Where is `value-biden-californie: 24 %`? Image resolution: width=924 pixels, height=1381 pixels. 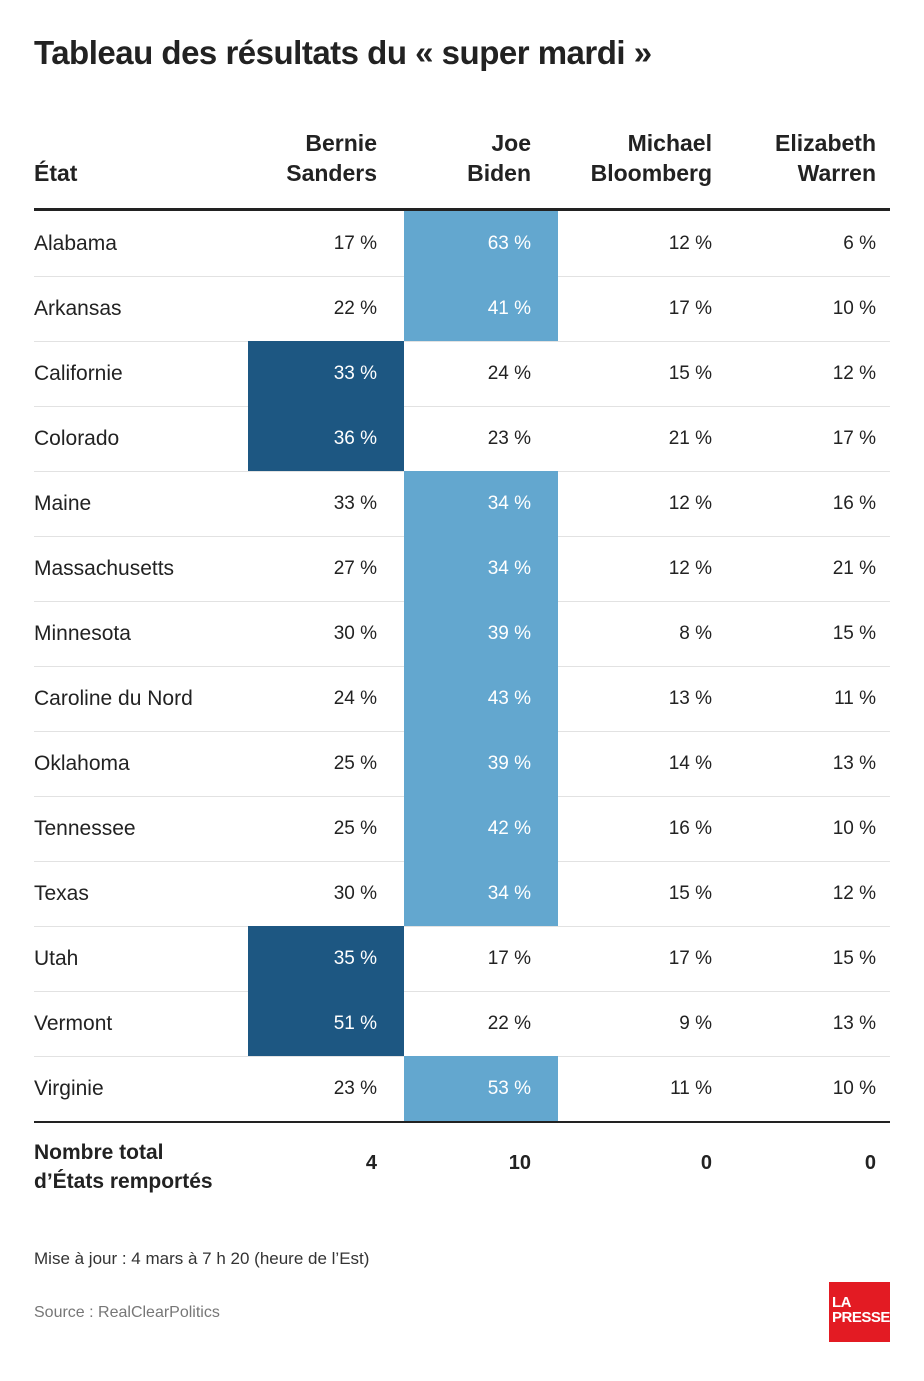 value-biden-californie: 24 % is located at coordinates (509, 373).